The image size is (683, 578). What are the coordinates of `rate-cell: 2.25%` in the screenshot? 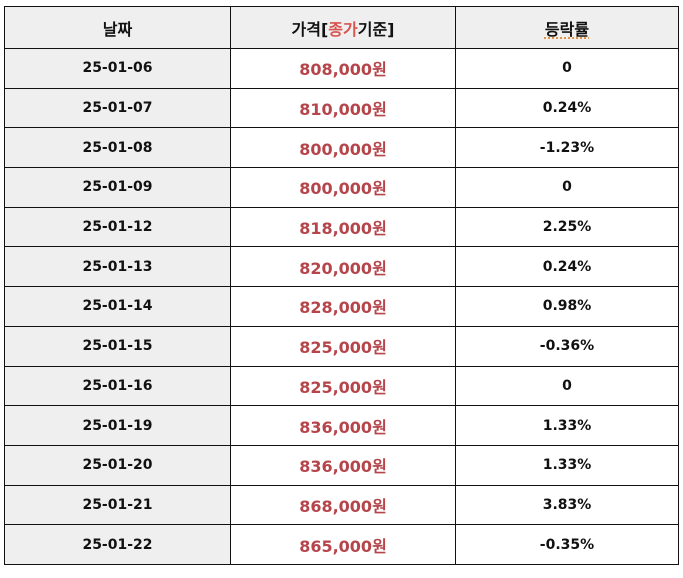 It's located at (567, 227).